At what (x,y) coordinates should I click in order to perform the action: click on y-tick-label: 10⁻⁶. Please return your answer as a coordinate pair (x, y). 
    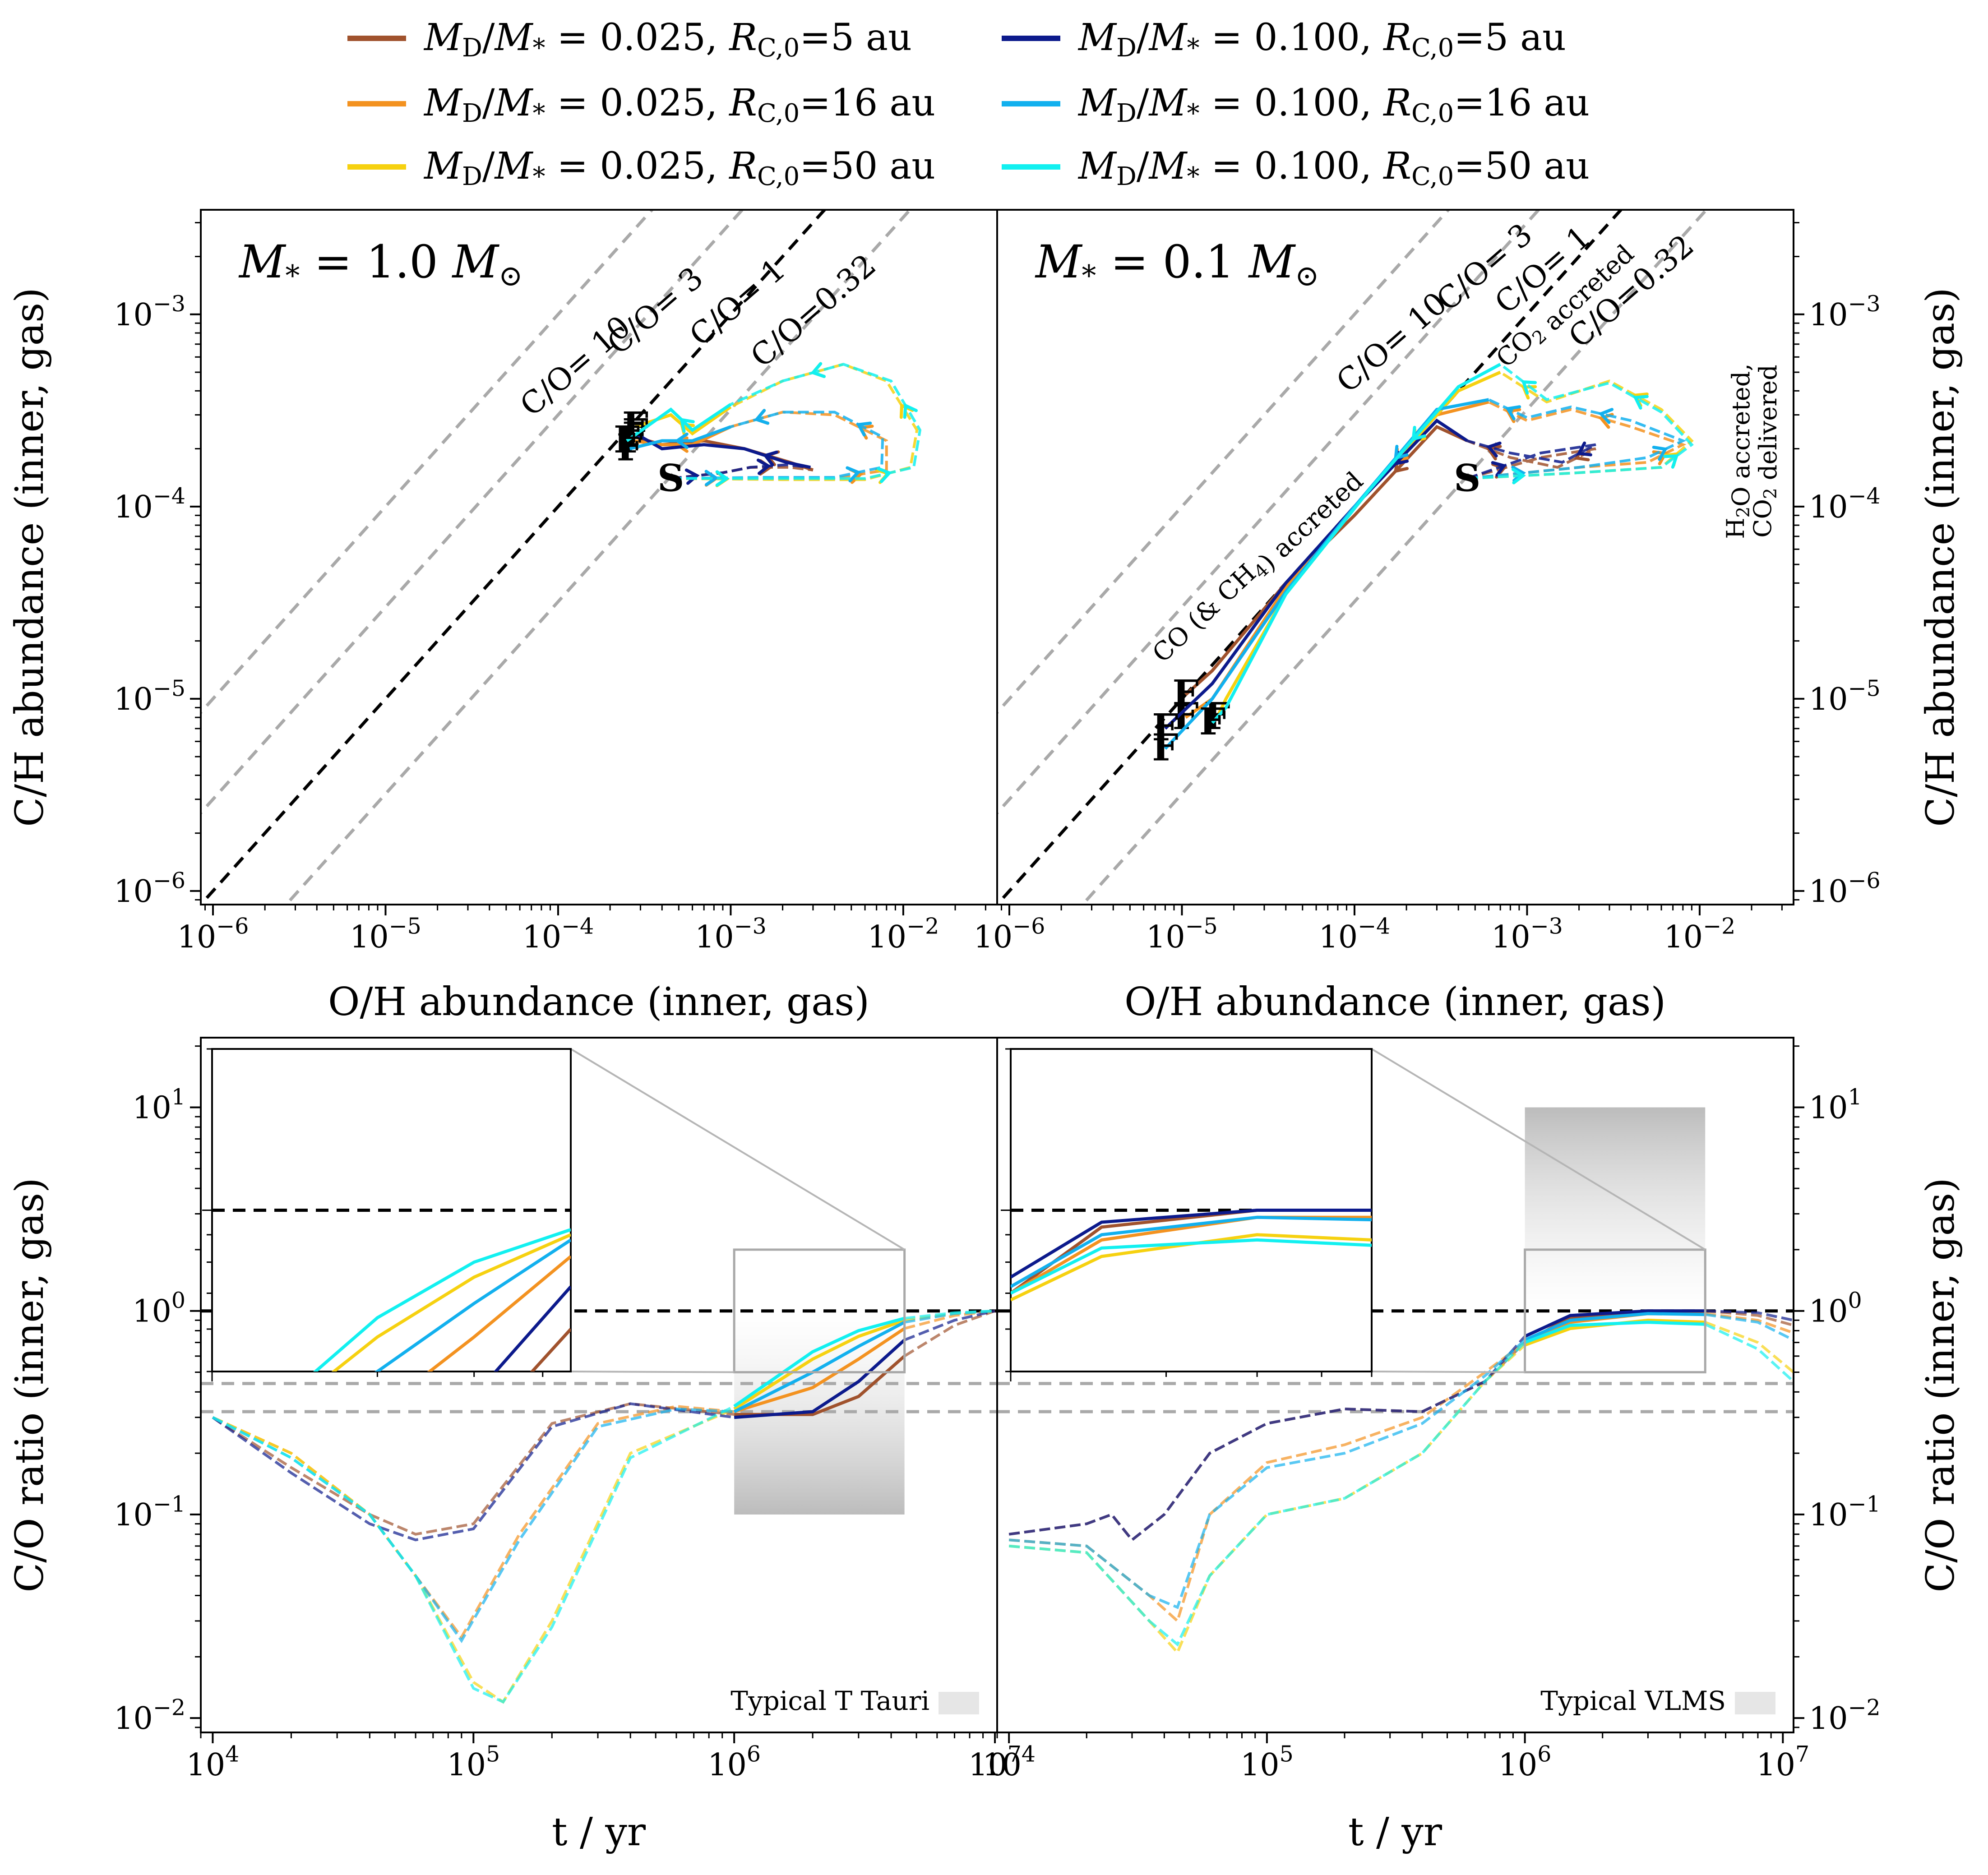
    Looking at the image, I should click on (149, 889).